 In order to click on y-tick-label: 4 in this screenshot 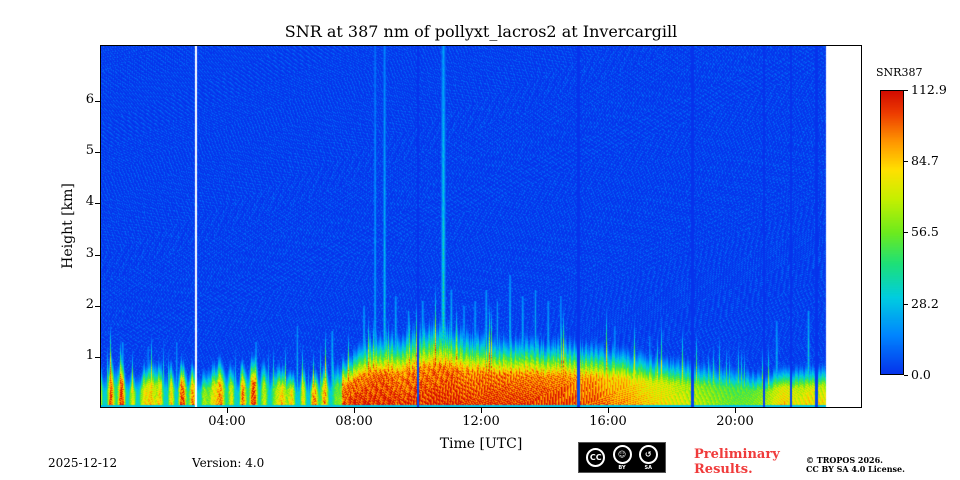, I will do `click(89, 202)`.